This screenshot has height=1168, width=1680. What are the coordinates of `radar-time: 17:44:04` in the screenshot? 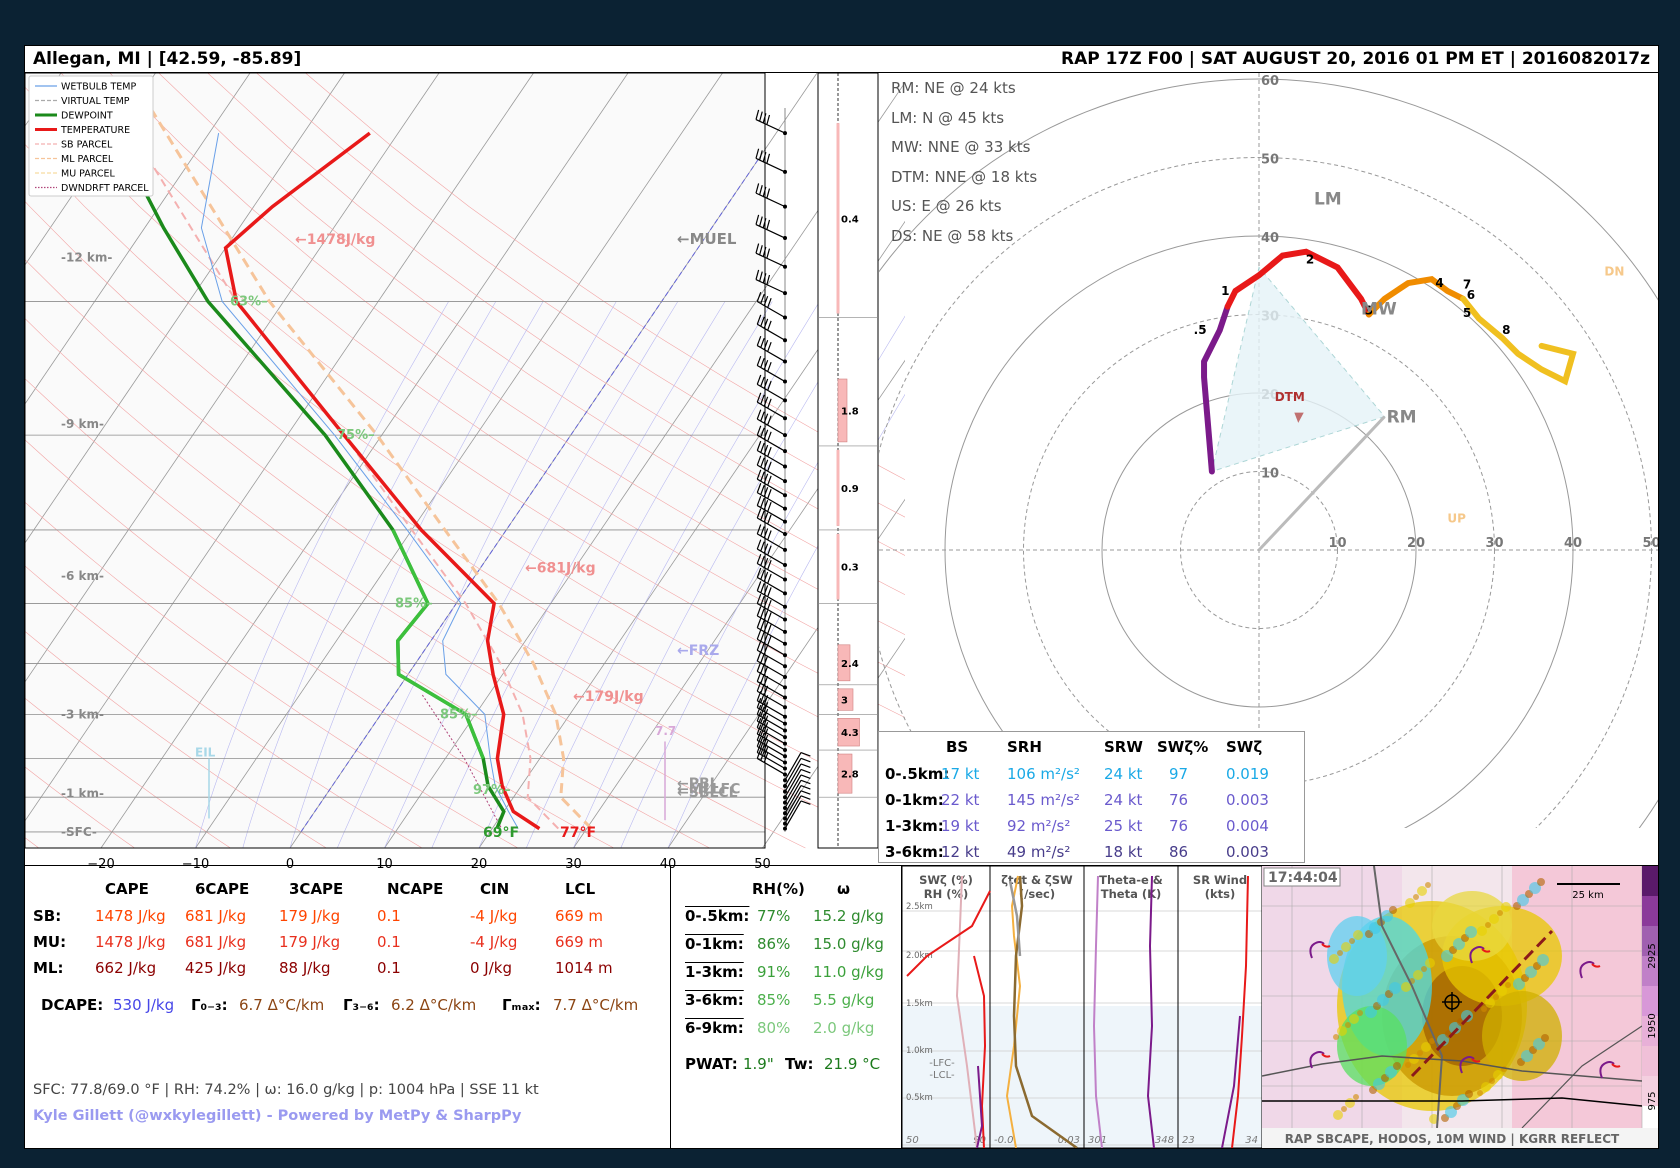 It's located at (1303, 878).